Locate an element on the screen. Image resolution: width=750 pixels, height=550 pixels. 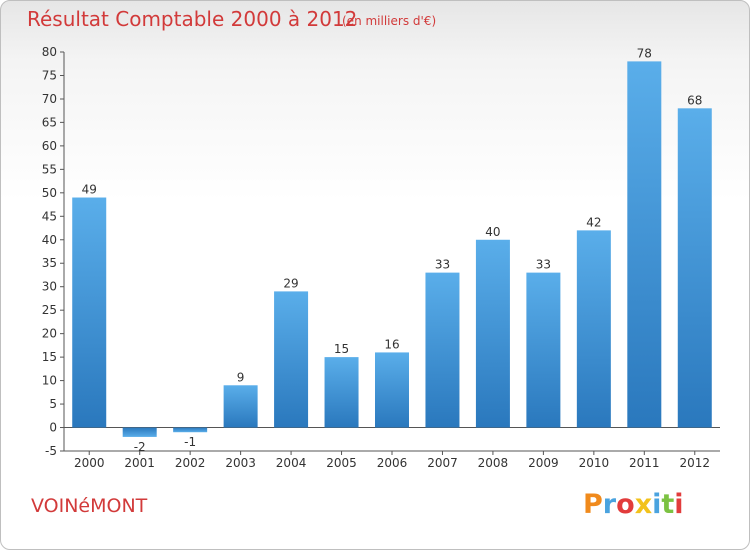
y-tick-label: 30 is located at coordinates (49, 287).